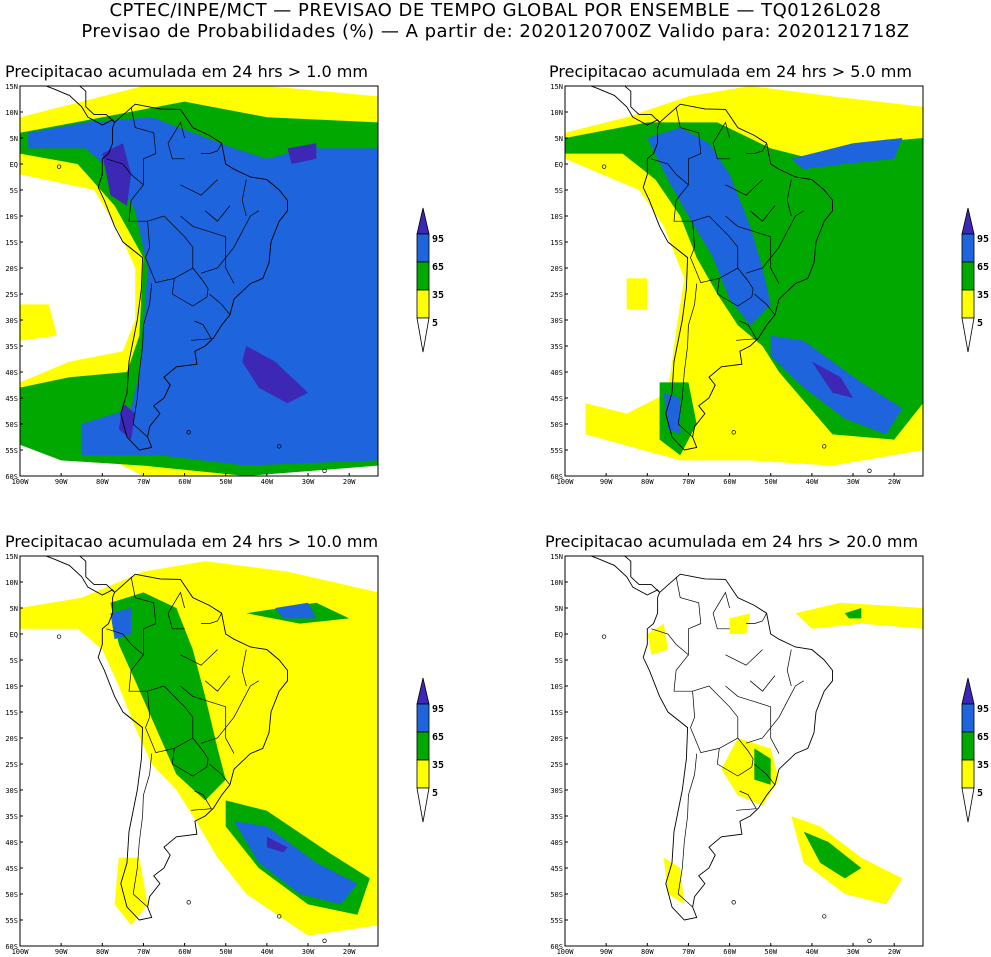  What do you see at coordinates (737, 747) in the screenshot?
I see `coastline` at bounding box center [737, 747].